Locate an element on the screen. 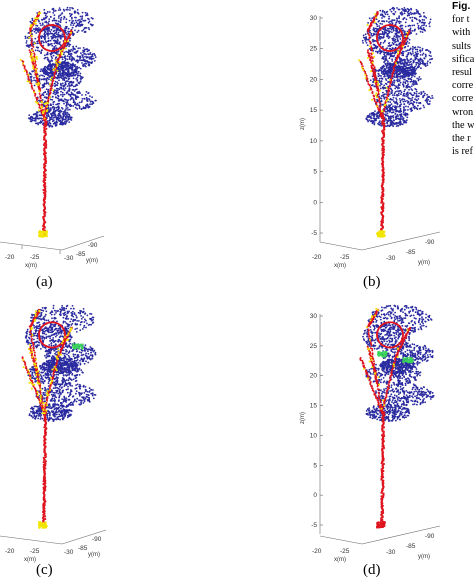 This screenshot has width=474, height=579. caption-line: the w is located at coordinates (463, 125).